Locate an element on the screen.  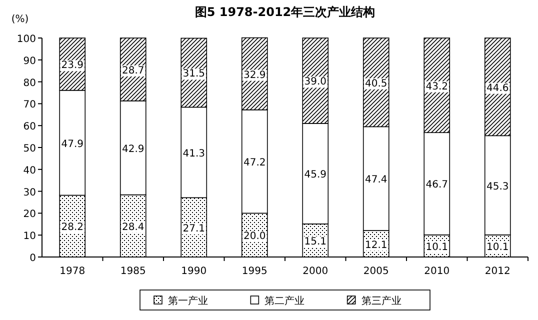
data-label: 31.5 is located at coordinates (194, 74).